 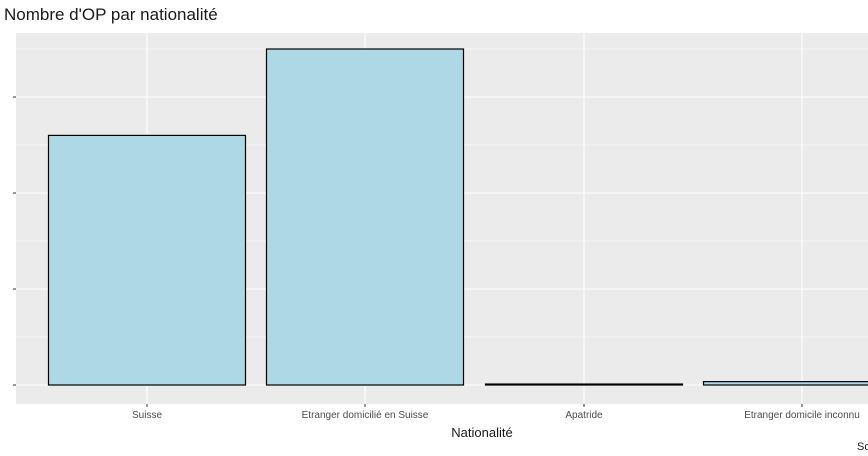 What do you see at coordinates (147, 415) in the screenshot?
I see `x-tick-label: Suisse` at bounding box center [147, 415].